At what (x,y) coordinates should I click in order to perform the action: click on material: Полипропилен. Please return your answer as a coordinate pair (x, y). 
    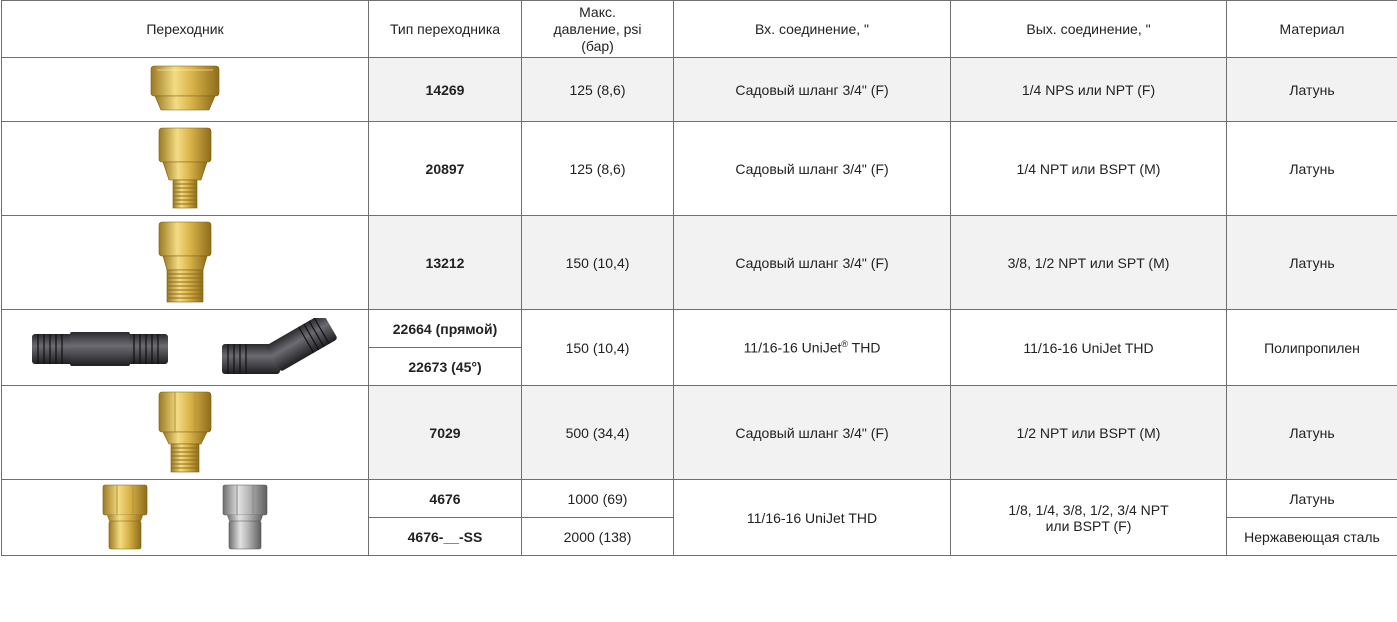
    Looking at the image, I should click on (1311, 347).